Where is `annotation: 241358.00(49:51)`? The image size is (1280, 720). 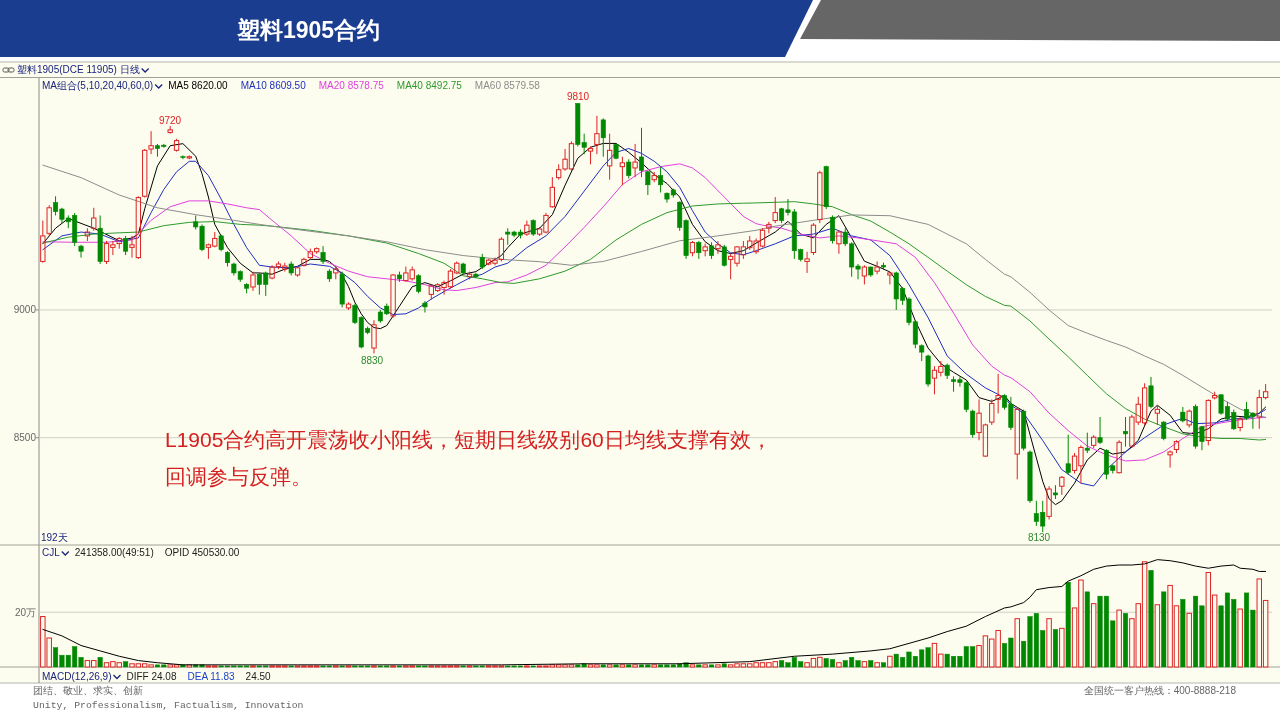
annotation: 241358.00(49:51) is located at coordinates (114, 552).